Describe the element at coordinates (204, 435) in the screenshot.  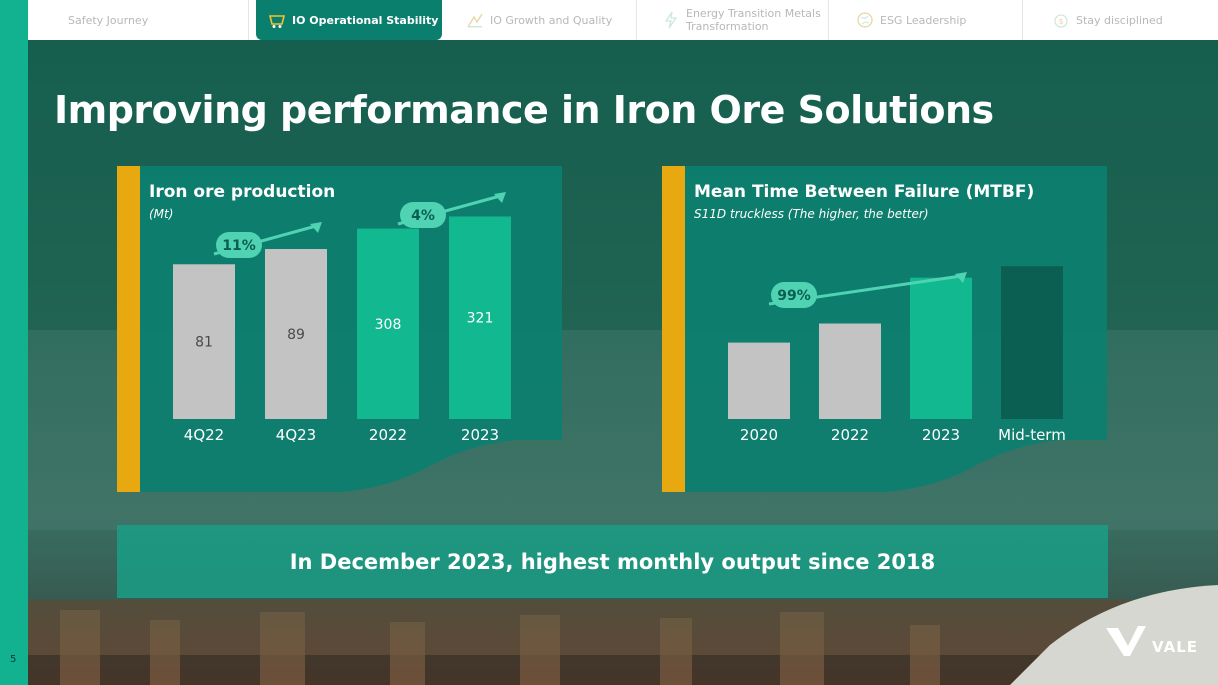
I see `tick-label-4Q22: 4Q22` at that location.